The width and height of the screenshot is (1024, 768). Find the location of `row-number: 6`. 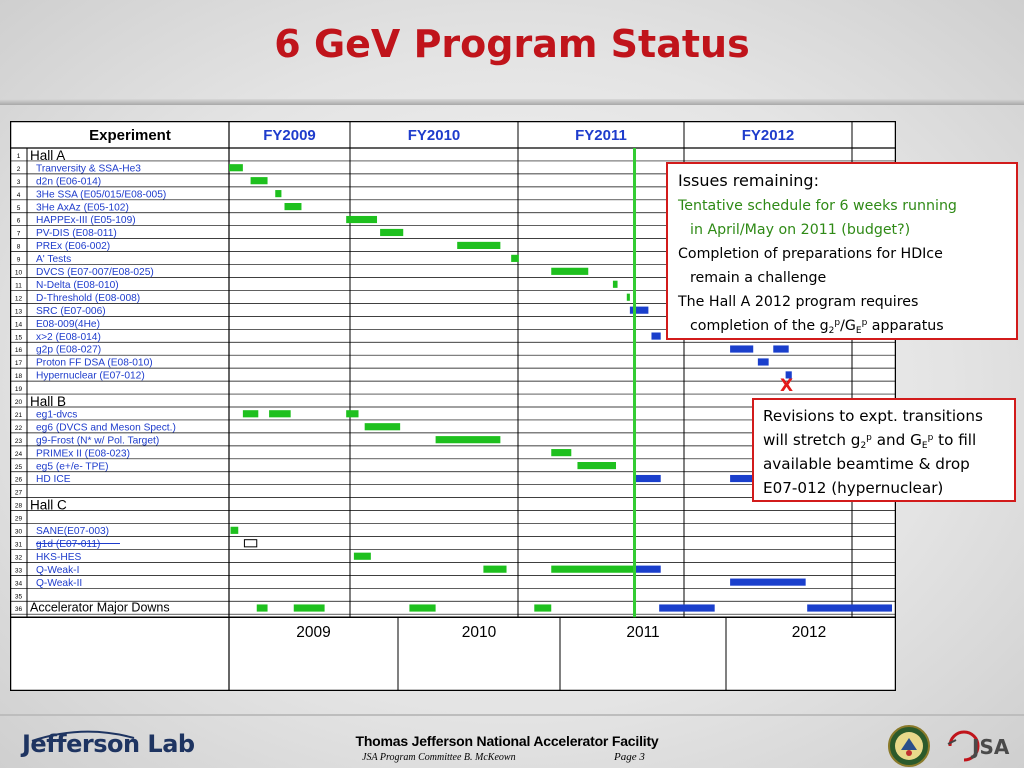

row-number: 6 is located at coordinates (19, 221).